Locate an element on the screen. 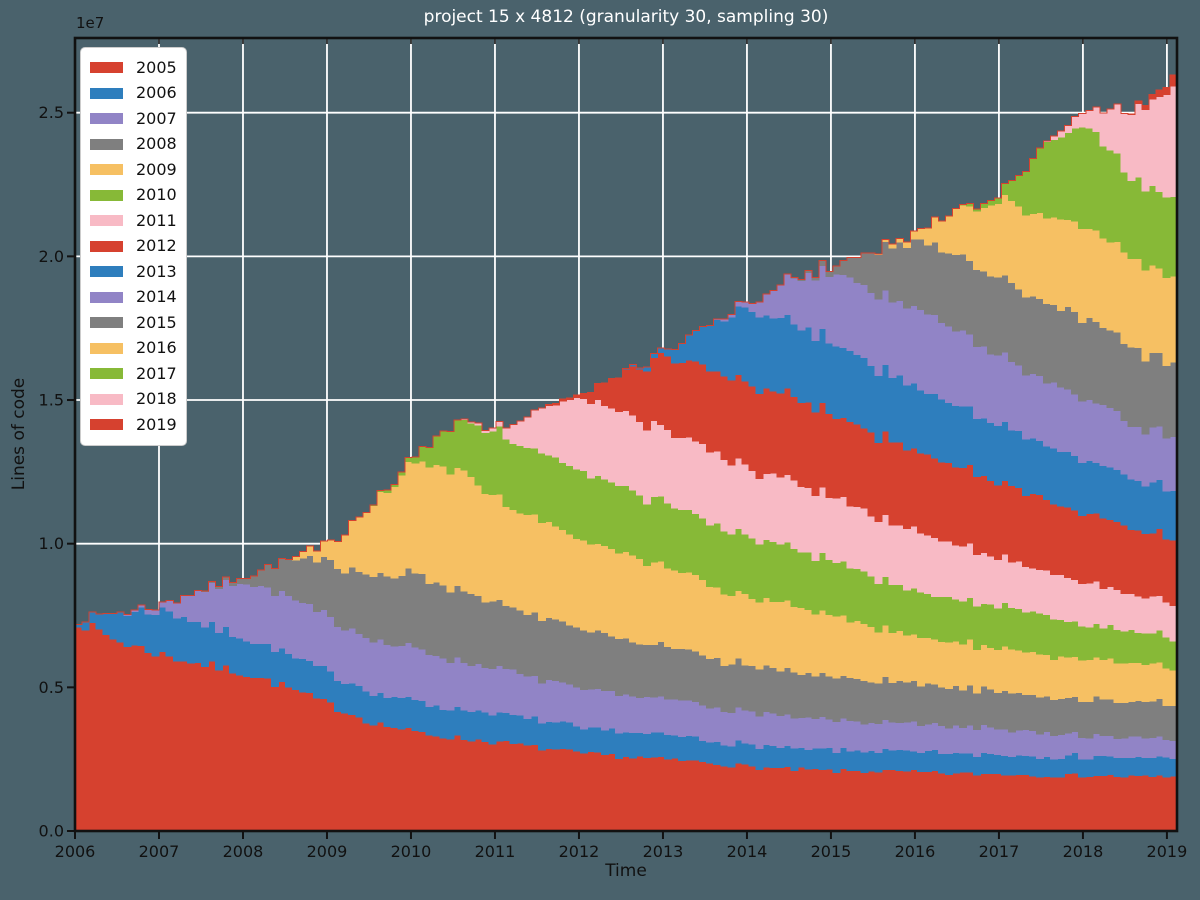 This screenshot has width=1200, height=900. legend-swatch-2013 is located at coordinates (106, 272).